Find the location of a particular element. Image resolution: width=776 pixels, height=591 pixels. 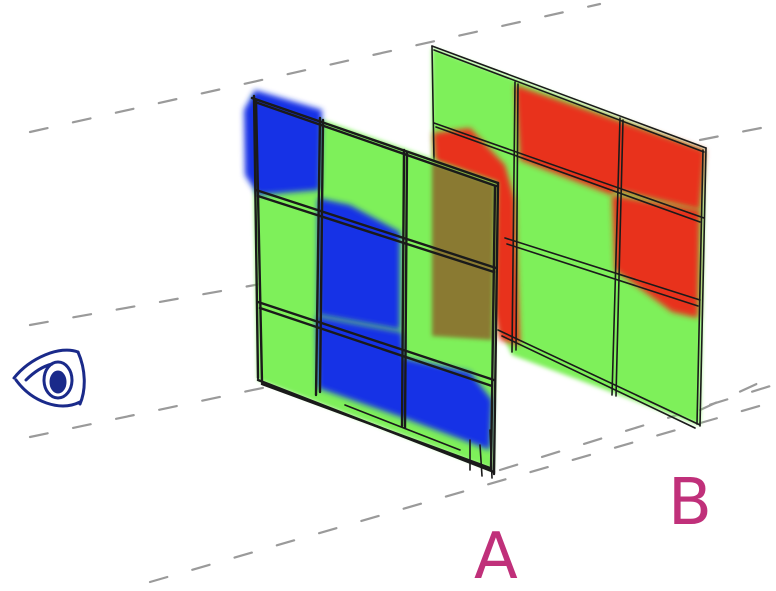

plane-a-overlap-cell is located at coordinates (463, 251).